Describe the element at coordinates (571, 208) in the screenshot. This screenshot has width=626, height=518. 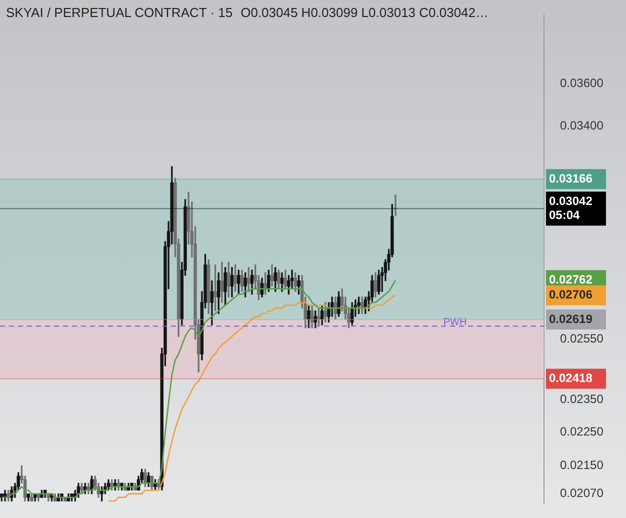
I see `ref-line-label: 0.03042 05:04` at that location.